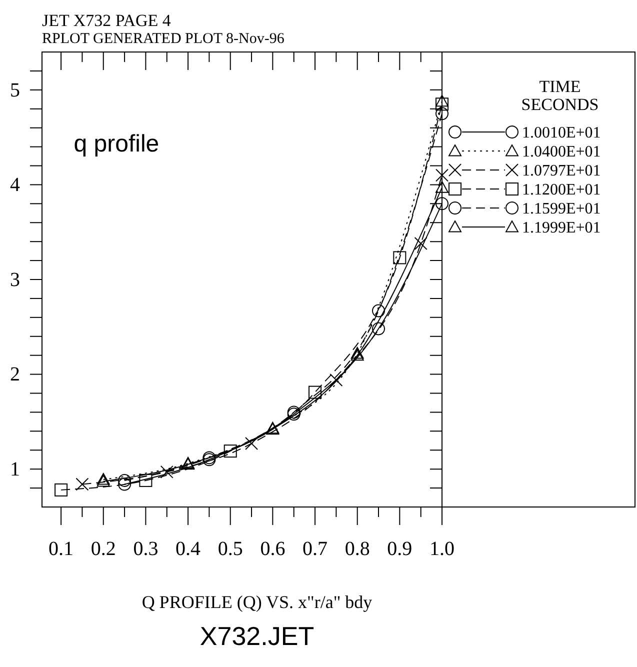  Describe the element at coordinates (442, 549) in the screenshot. I see `x-tick-label: 1.0` at that location.